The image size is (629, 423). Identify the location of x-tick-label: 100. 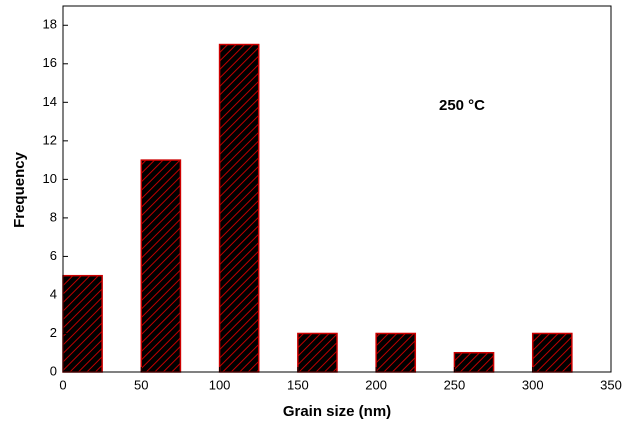
(220, 384).